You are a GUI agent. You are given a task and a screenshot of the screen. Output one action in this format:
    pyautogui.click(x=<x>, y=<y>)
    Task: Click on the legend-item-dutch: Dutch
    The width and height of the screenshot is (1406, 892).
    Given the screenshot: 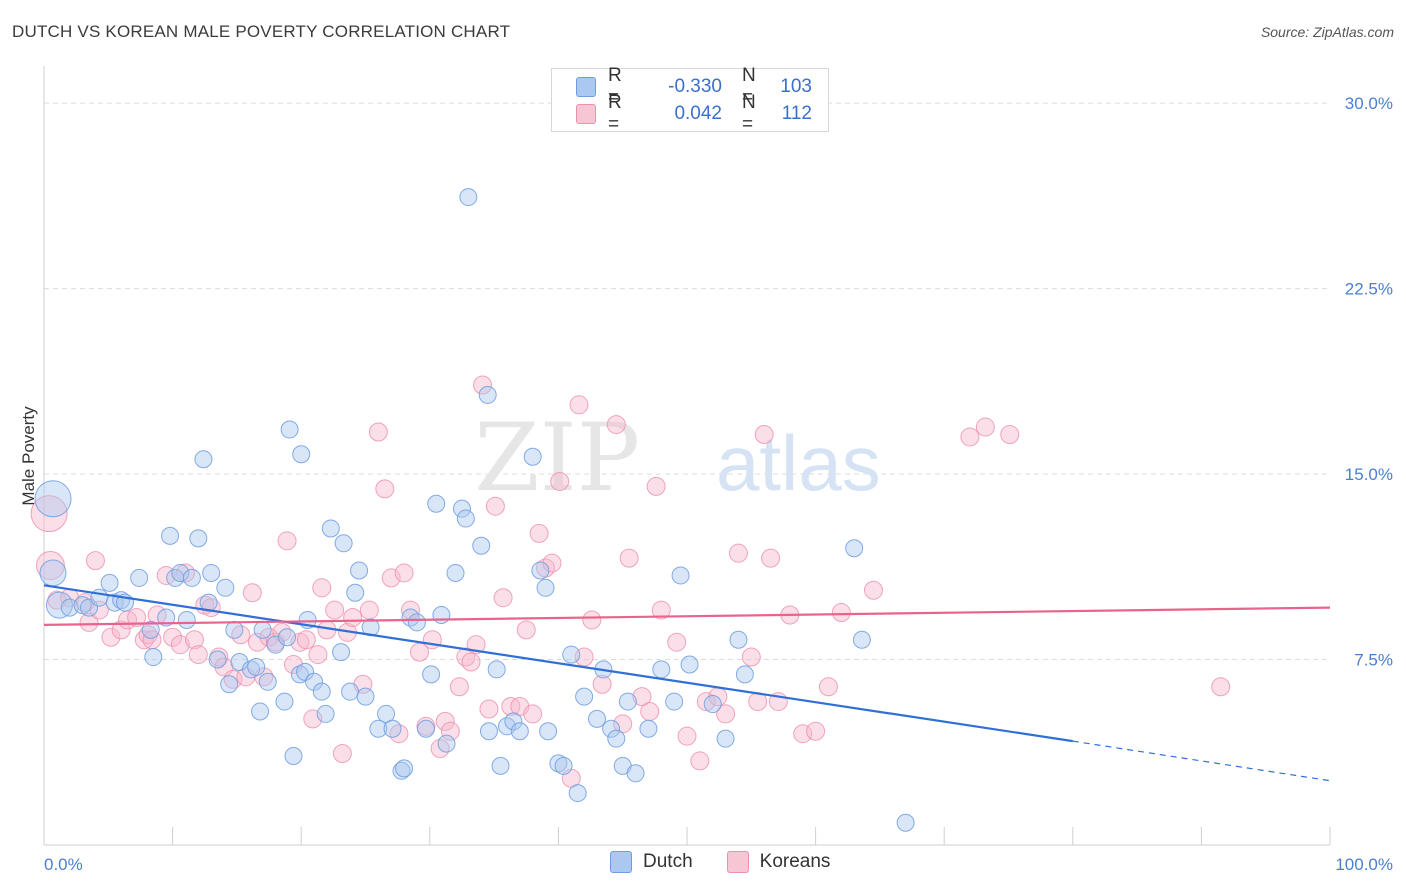 What is the action you would take?
    pyautogui.click(x=651, y=862)
    